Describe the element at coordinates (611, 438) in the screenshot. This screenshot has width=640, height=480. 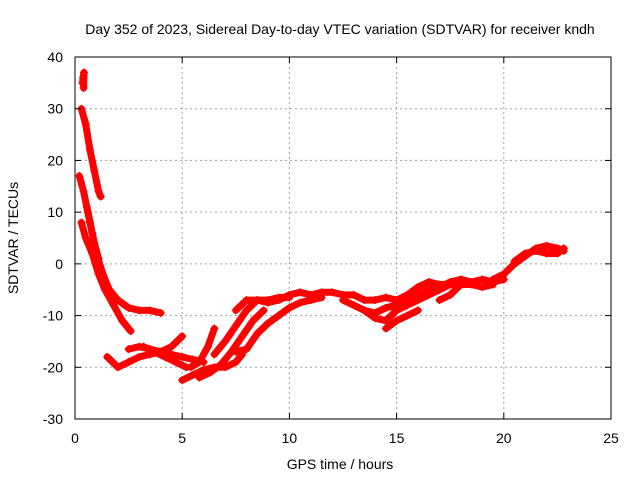
I see `x-tick-label: 25` at that location.